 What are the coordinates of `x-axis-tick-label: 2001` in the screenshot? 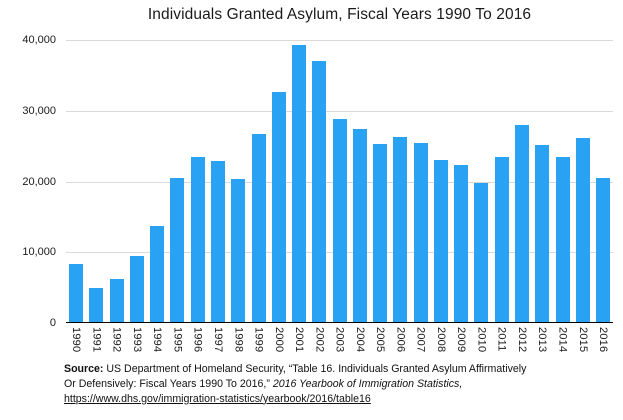 It's located at (299, 340).